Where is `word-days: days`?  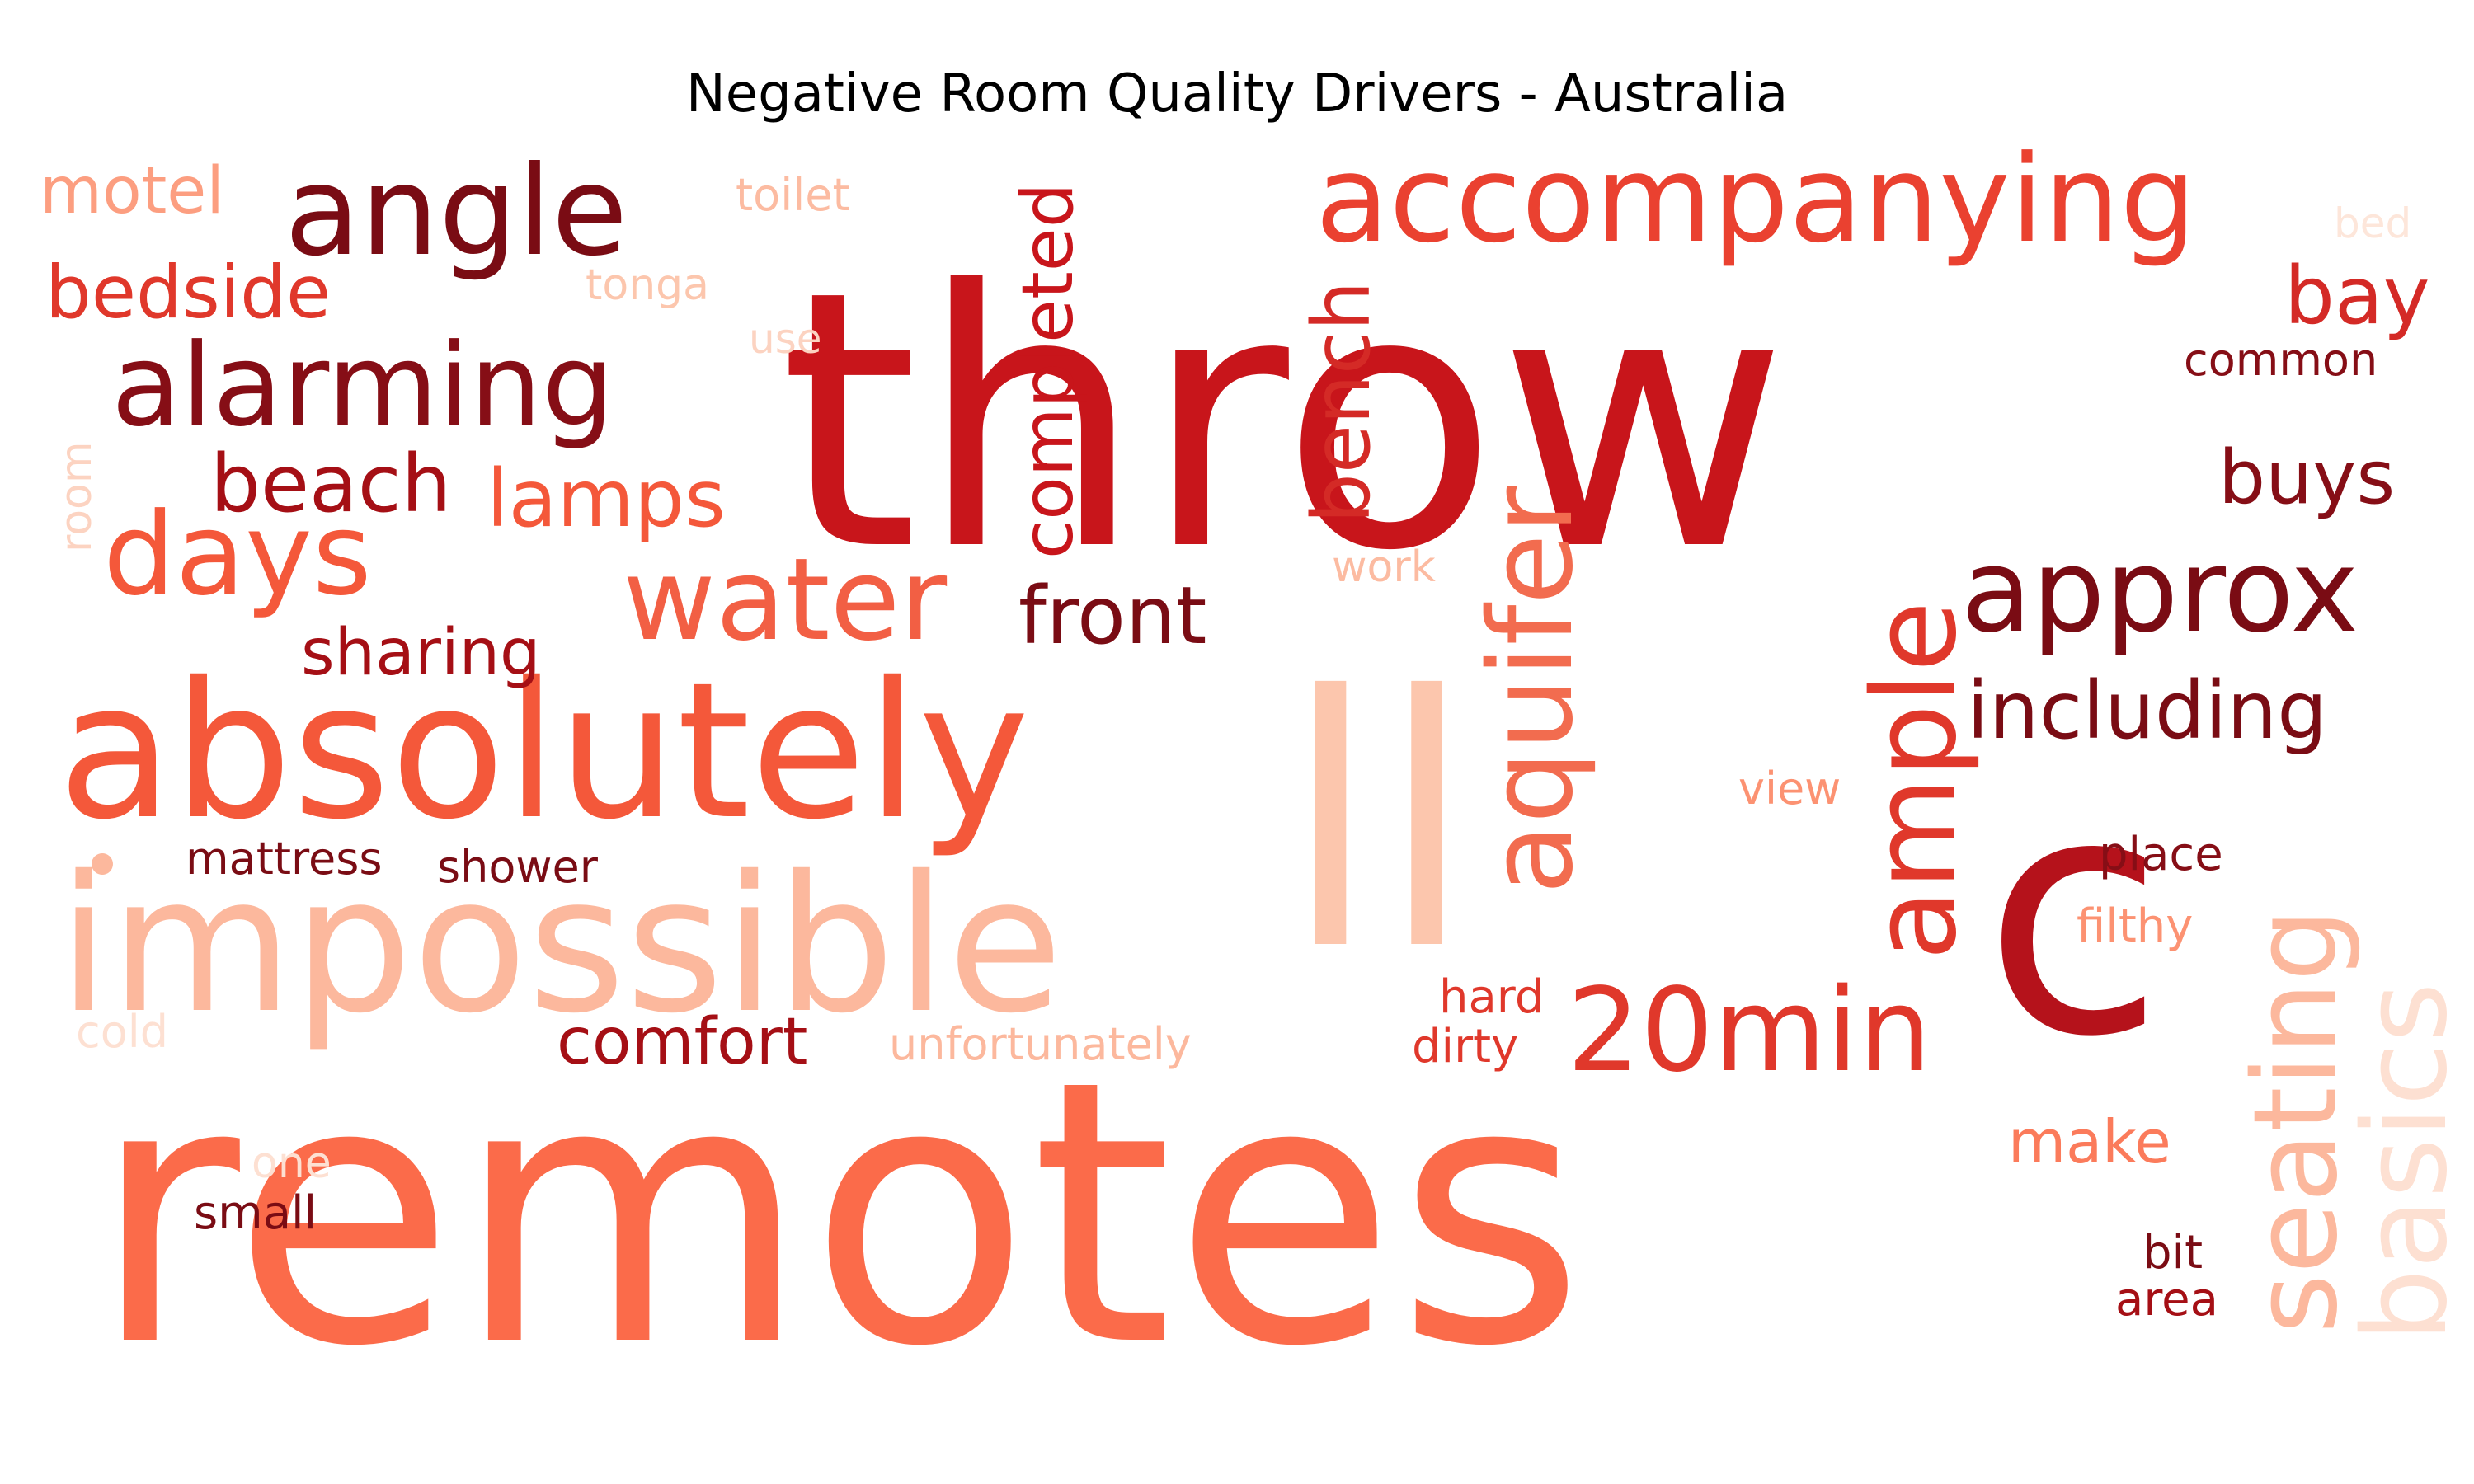 word-days: days is located at coordinates (237, 554).